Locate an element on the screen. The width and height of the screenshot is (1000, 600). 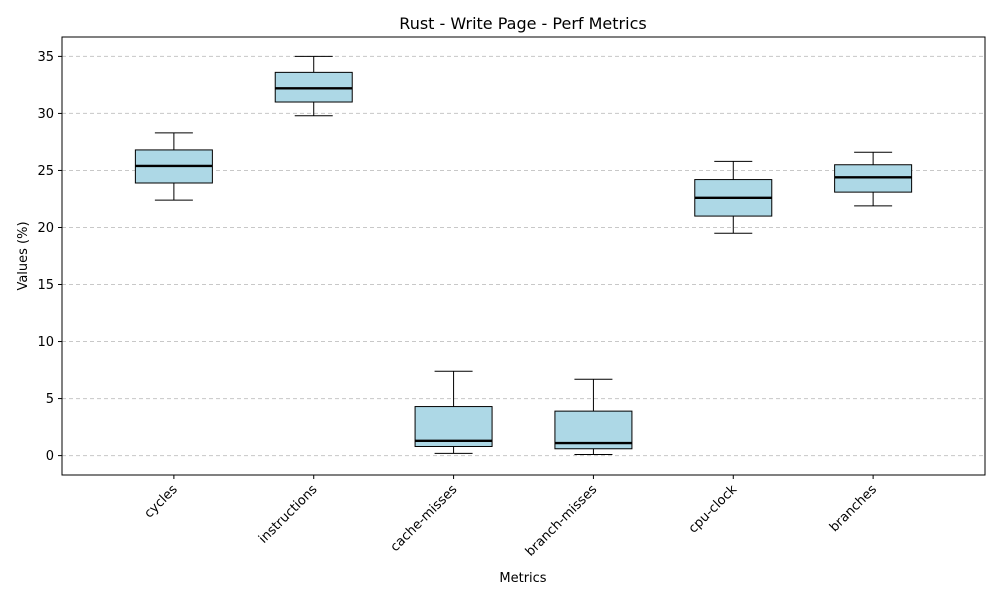
y-tick-label: 35 is located at coordinates (45, 57).